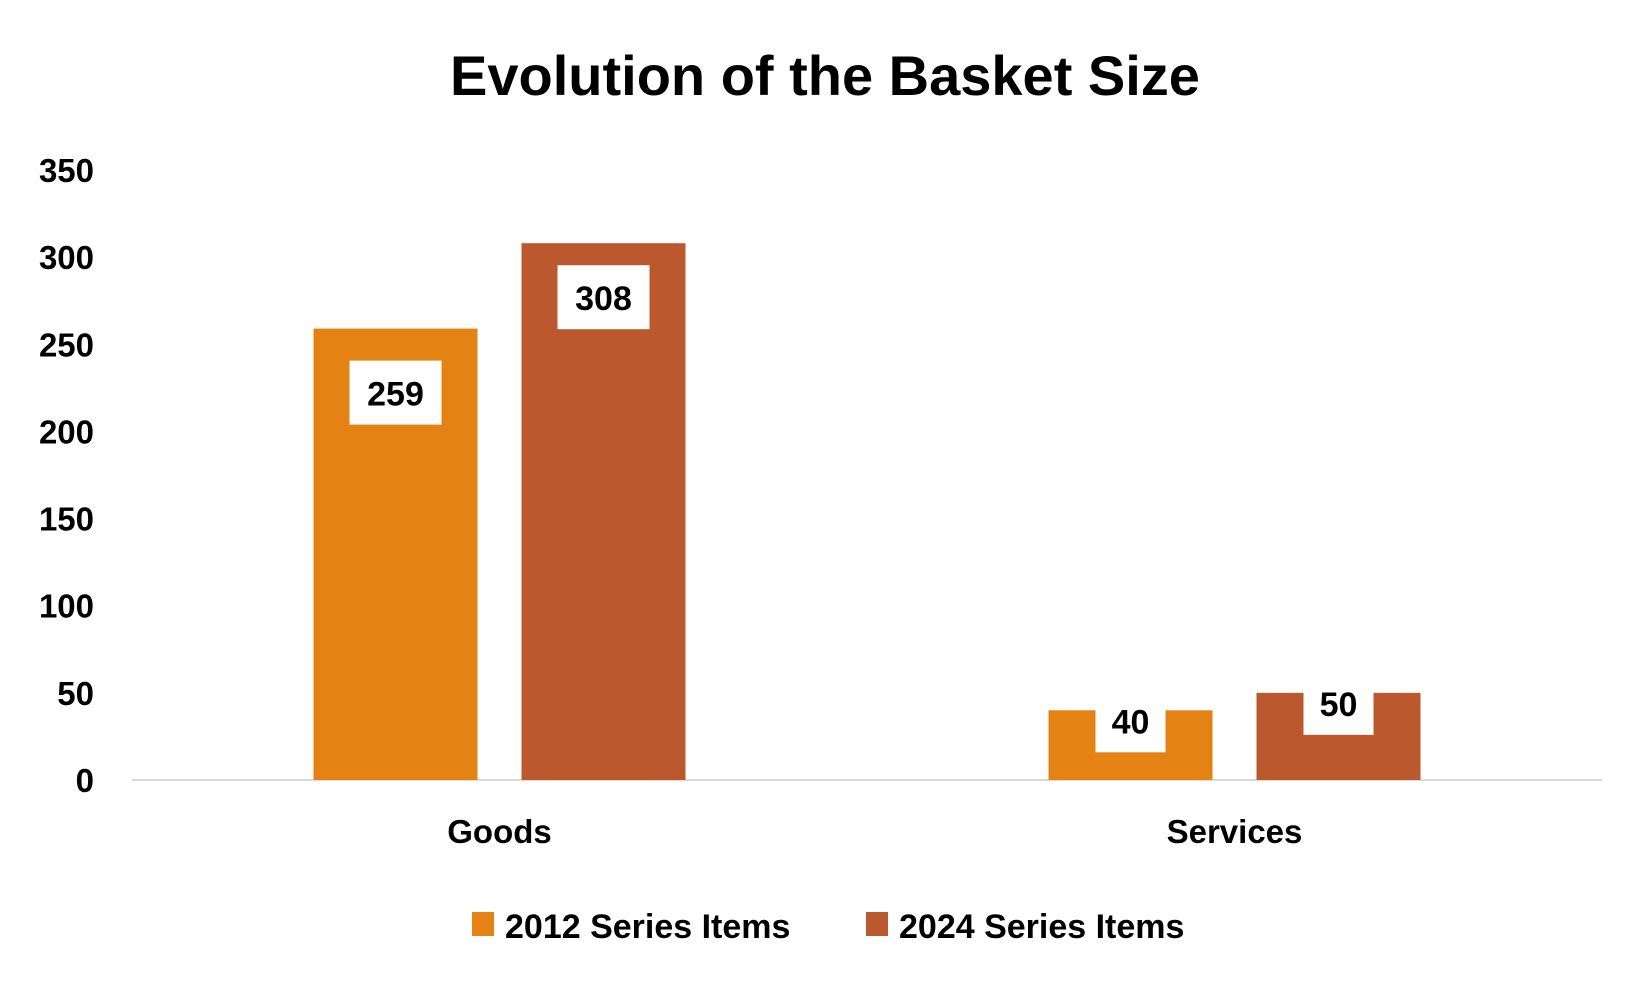 Image resolution: width=1650 pixels, height=990 pixels. What do you see at coordinates (874, 831) in the screenshot?
I see `category-labels: Goods Services` at bounding box center [874, 831].